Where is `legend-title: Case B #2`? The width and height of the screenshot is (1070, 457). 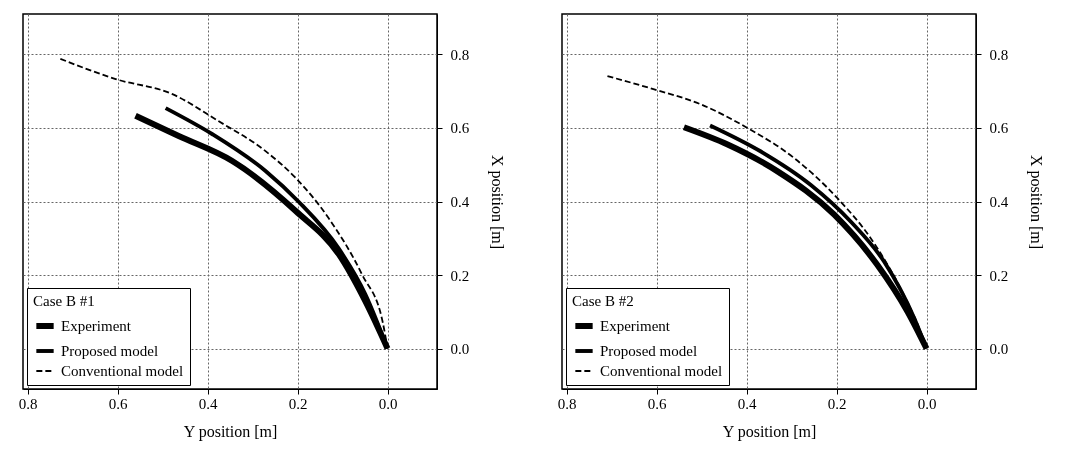 legend-title: Case B #2 is located at coordinates (603, 301).